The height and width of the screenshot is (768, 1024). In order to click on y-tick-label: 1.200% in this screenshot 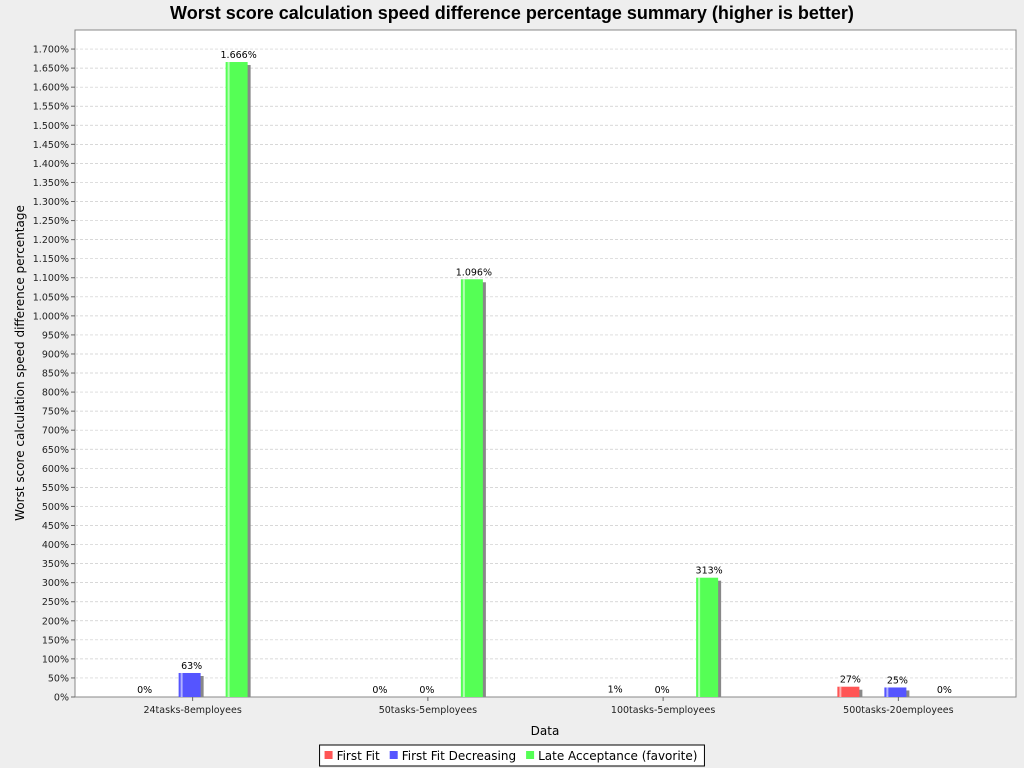, I will do `click(51, 240)`.